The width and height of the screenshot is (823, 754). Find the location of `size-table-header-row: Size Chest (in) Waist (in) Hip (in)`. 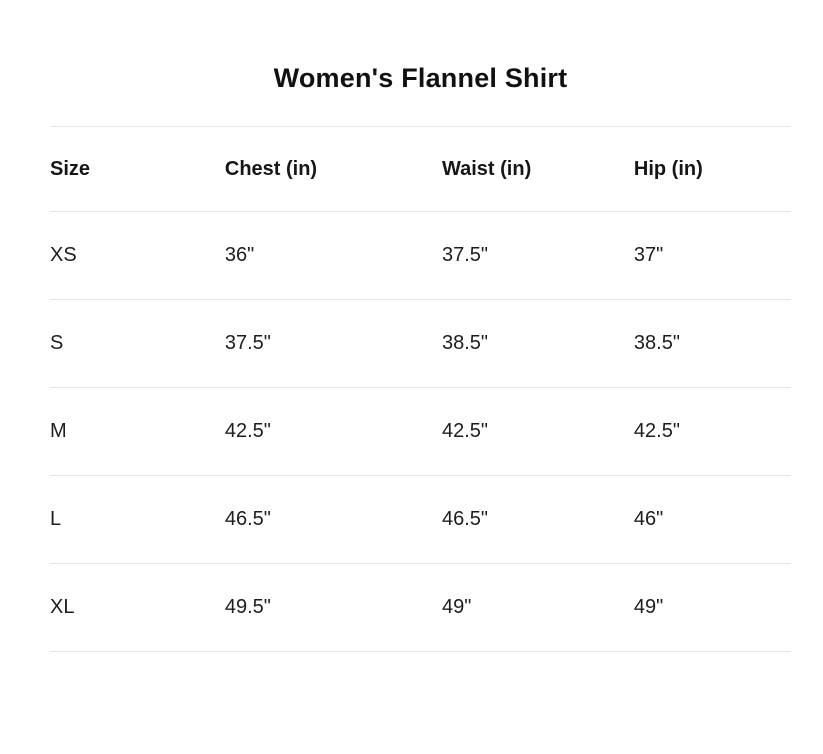

size-table-header-row: Size Chest (in) Waist (in) Hip (in) is located at coordinates (420, 169).